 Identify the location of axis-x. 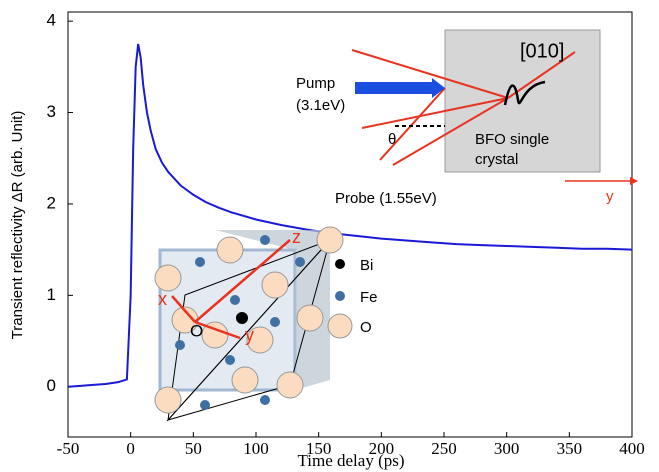
(183, 309).